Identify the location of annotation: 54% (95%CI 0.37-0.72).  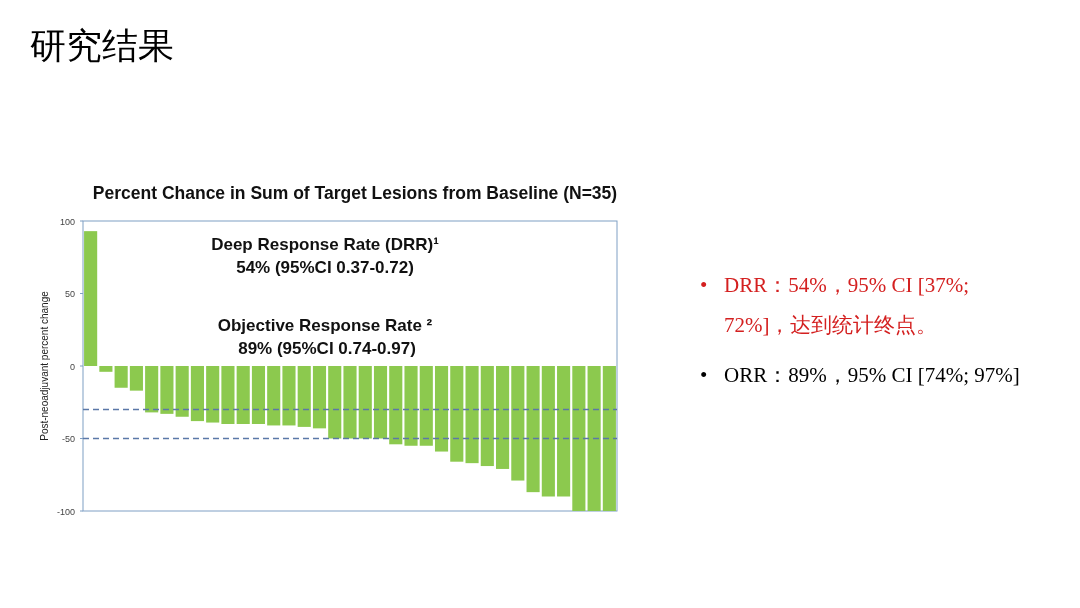
(325, 267).